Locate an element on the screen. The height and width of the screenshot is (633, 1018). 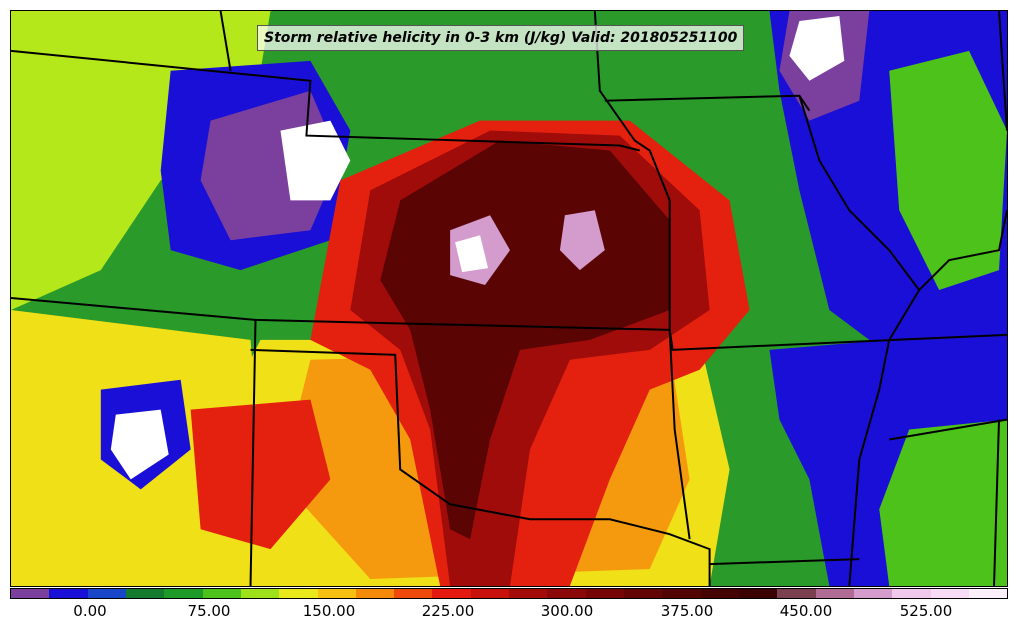
colorbar-tick-label: 525.00 is located at coordinates (926, 611).